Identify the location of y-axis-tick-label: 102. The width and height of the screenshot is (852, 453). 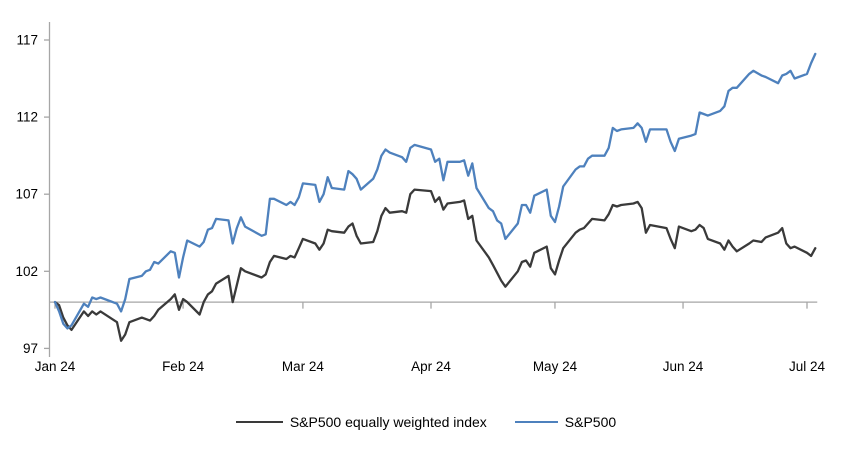
(26, 271).